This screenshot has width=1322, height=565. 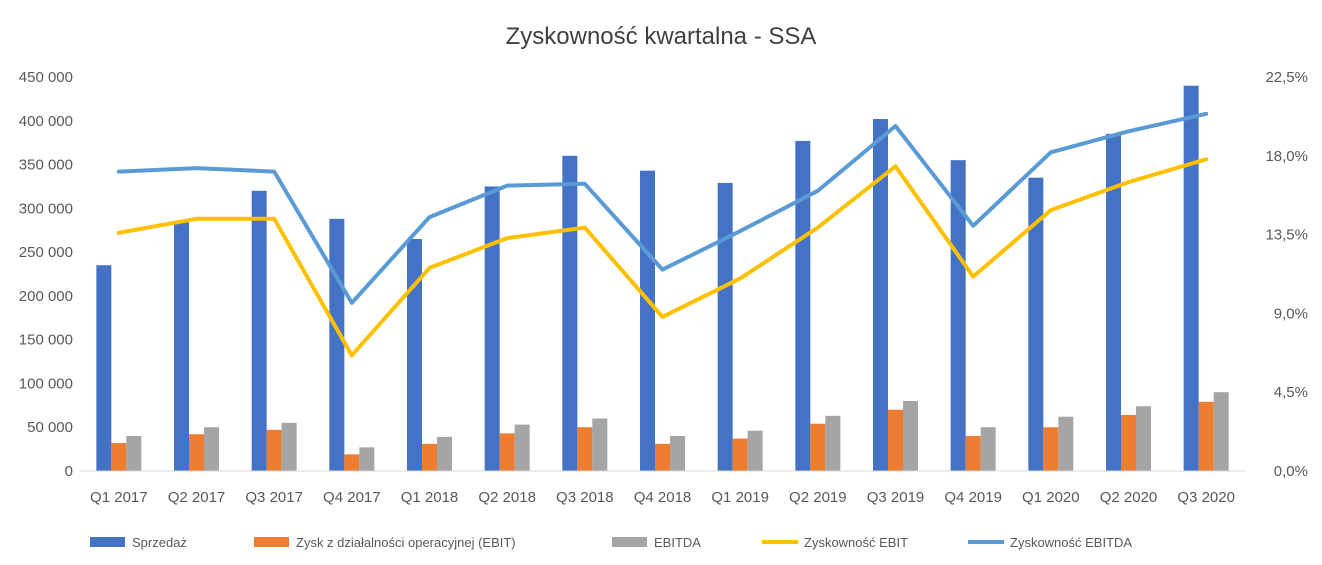 I want to click on left-tick-label: 350 000, so click(x=46, y=165).